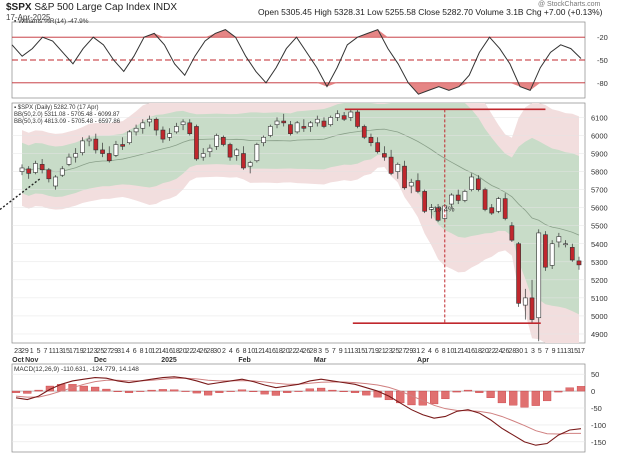 Image resolution: width=620 pixels, height=463 pixels. What do you see at coordinates (581, 351) in the screenshot?
I see `x-day-label: 17` at bounding box center [581, 351].